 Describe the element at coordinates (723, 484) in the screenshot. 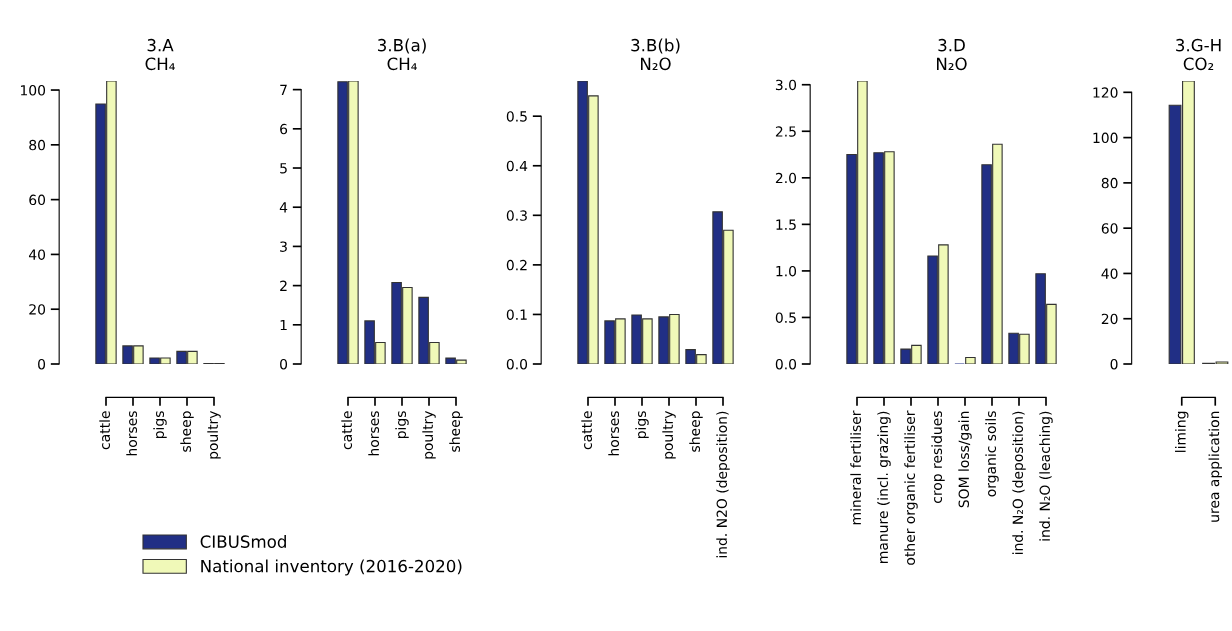

I see `x-tick-label: ind. N2O (deposition)` at that location.